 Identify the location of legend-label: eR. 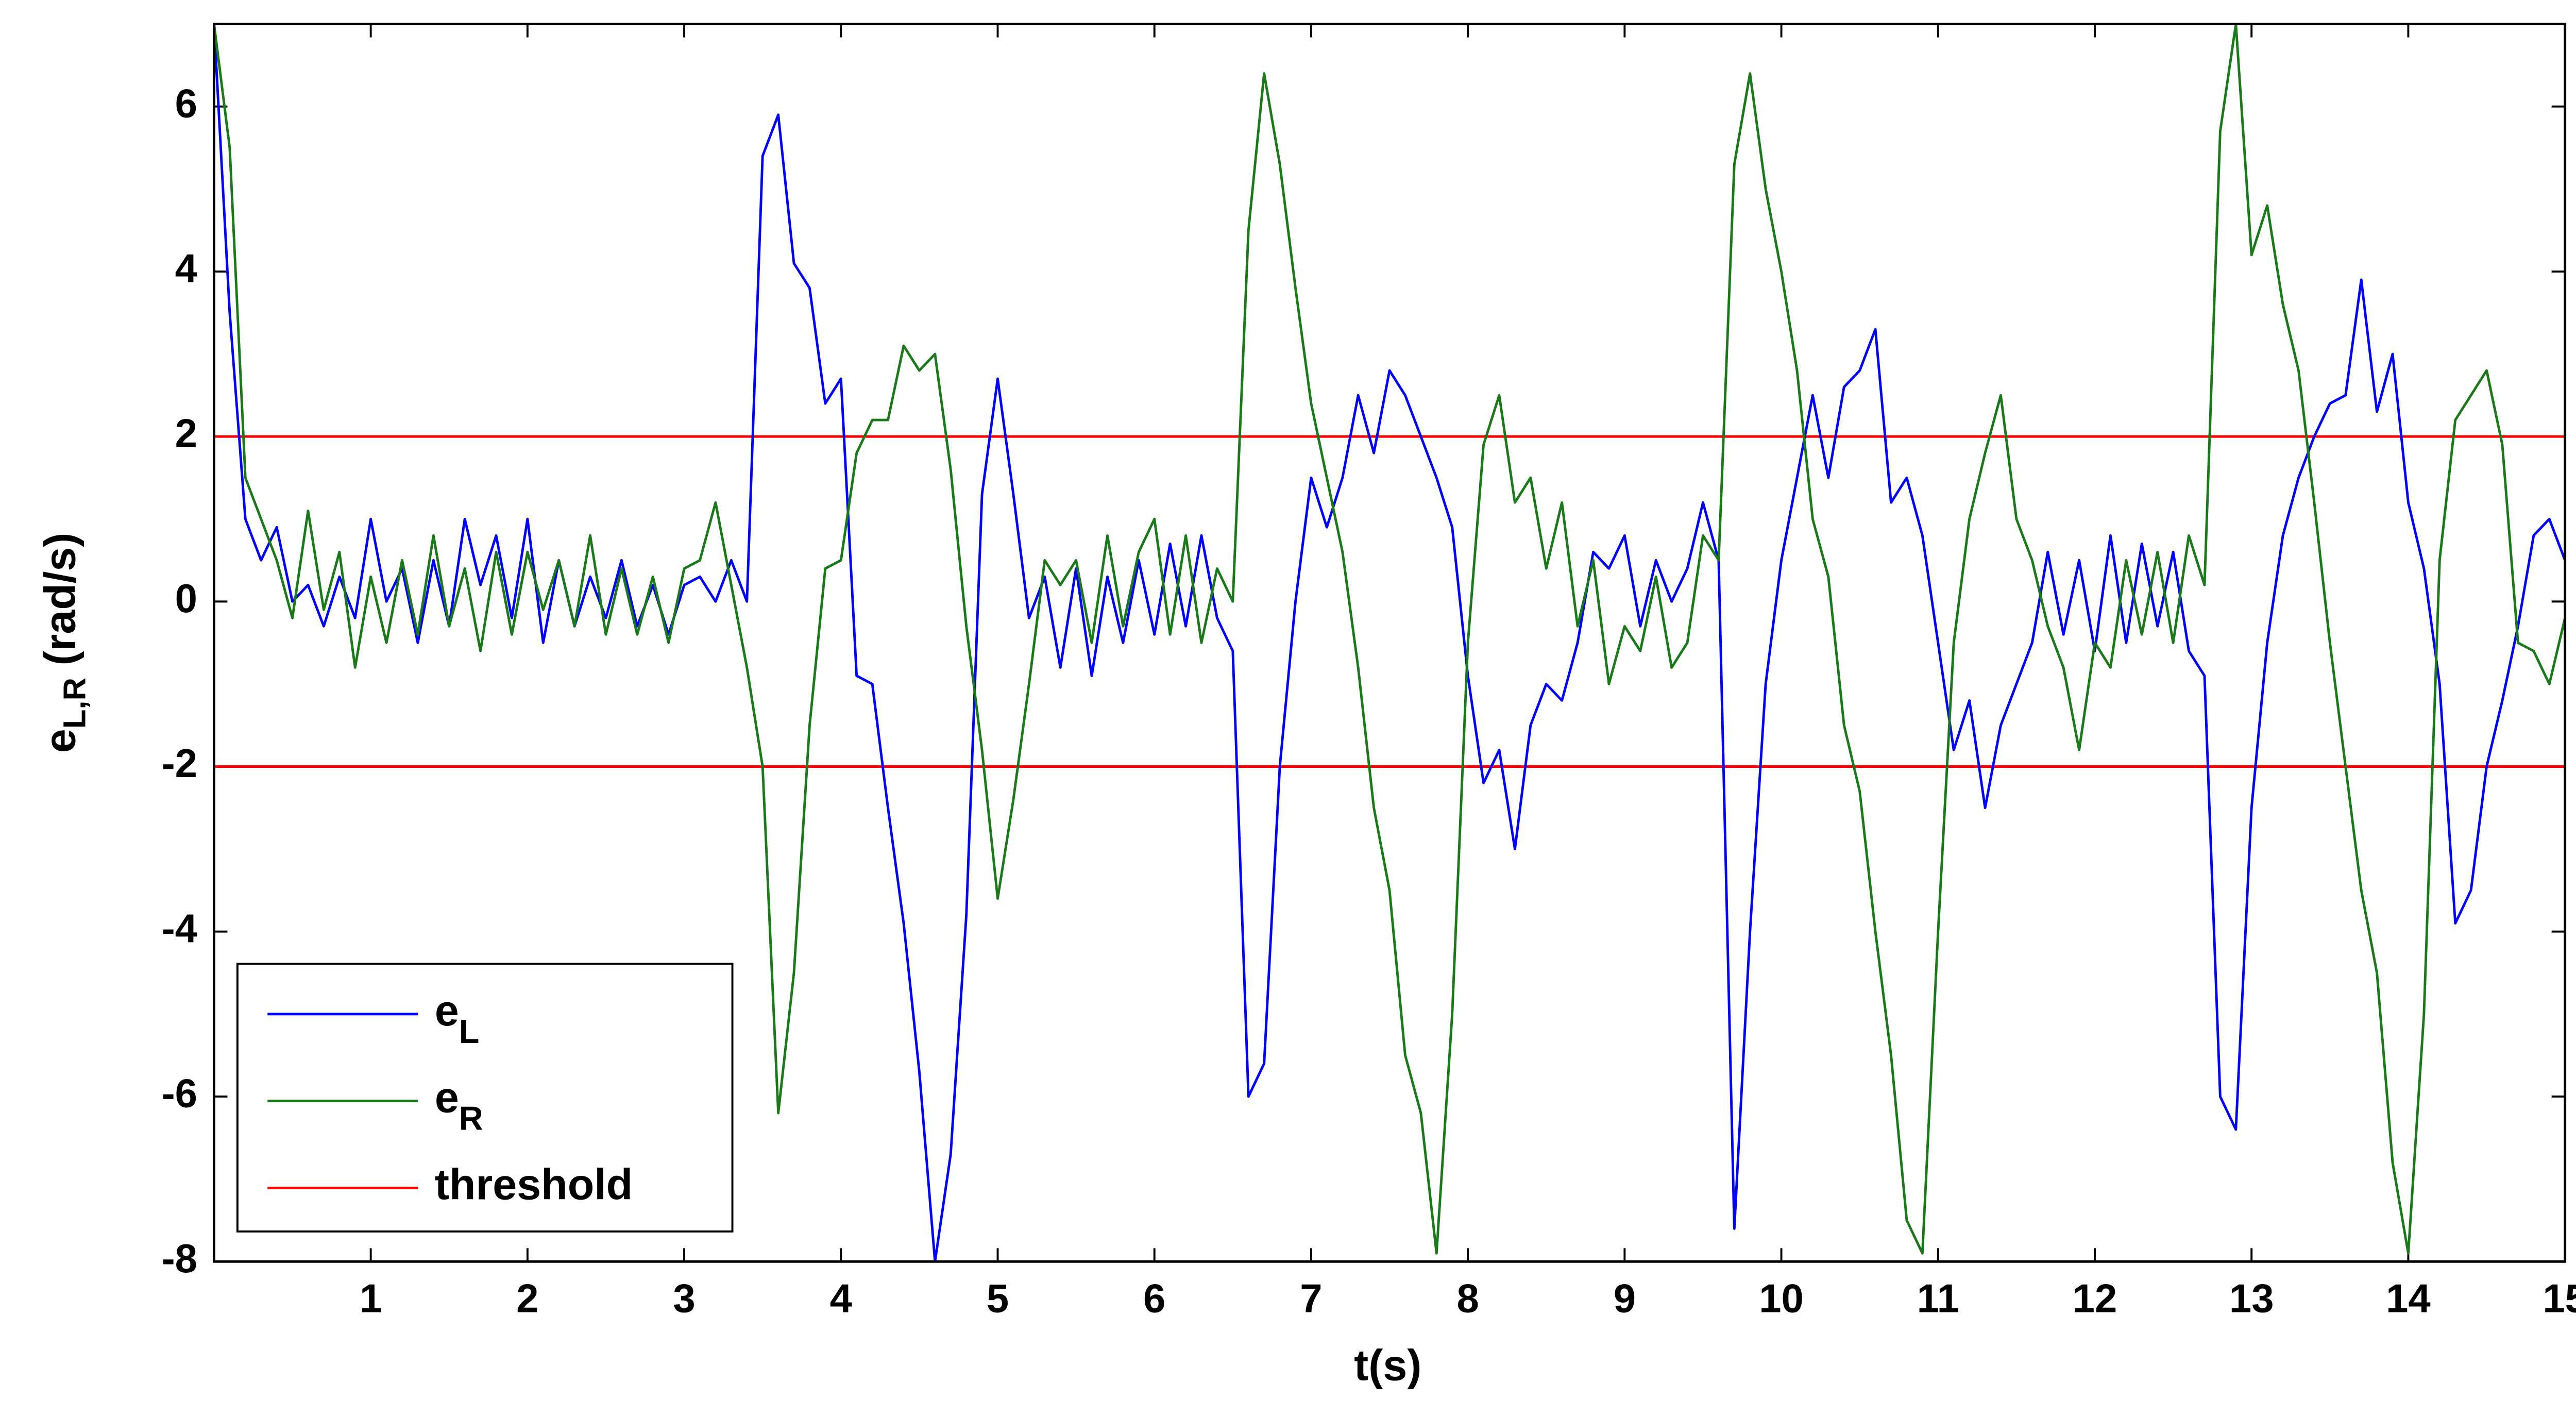
(459, 1105).